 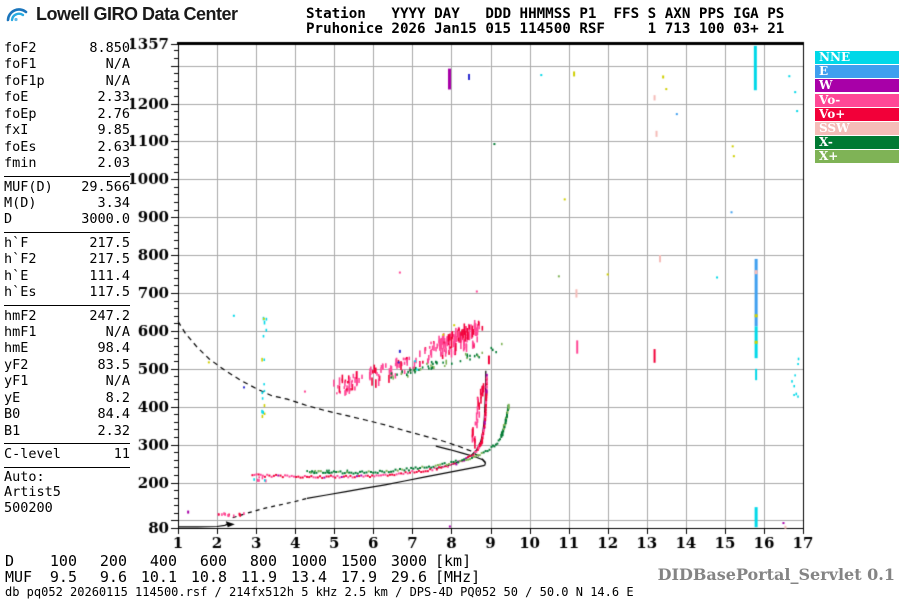 What do you see at coordinates (63, 561) in the screenshot?
I see `row-value: 100` at bounding box center [63, 561].